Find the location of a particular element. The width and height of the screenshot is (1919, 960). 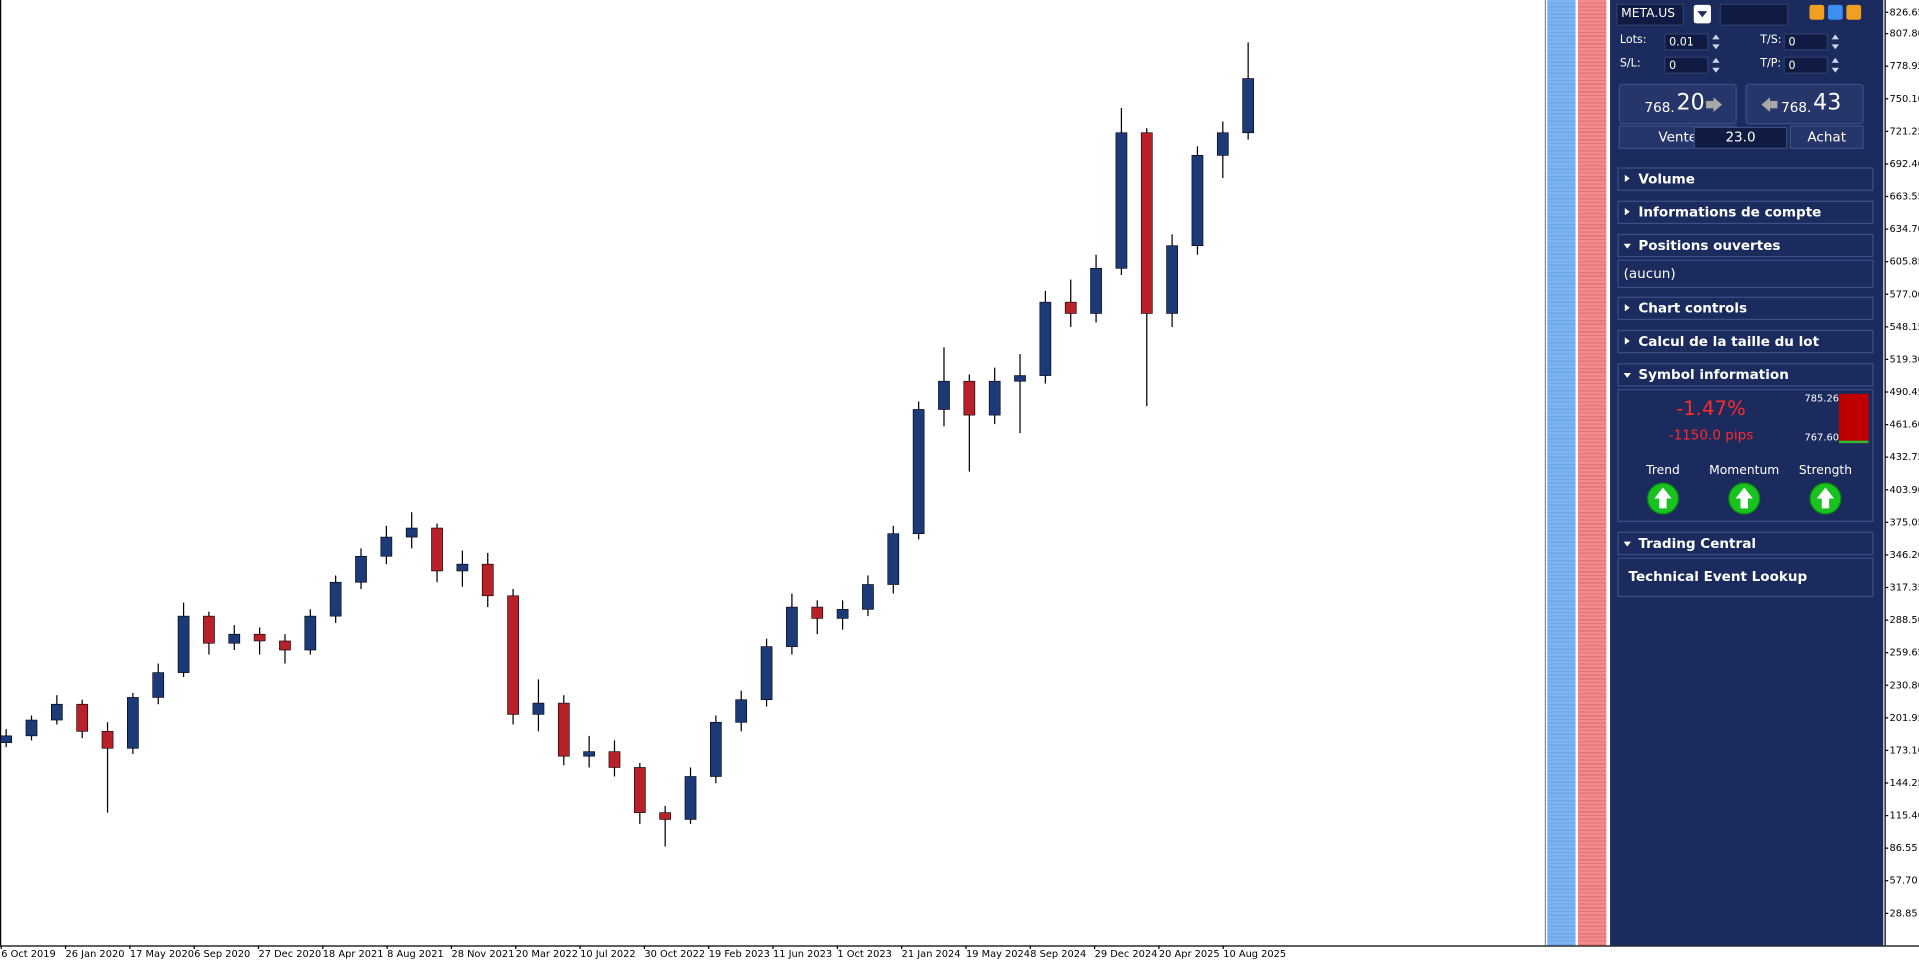

section-header: Informations de compte is located at coordinates (1745, 212).